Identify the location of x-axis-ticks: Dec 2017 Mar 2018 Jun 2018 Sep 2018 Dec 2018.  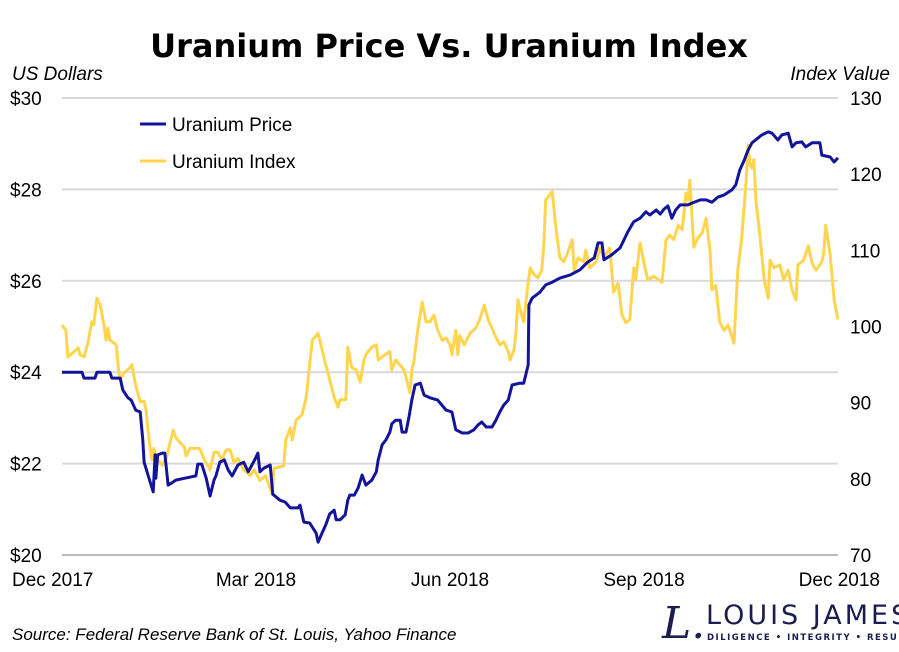
(446, 580).